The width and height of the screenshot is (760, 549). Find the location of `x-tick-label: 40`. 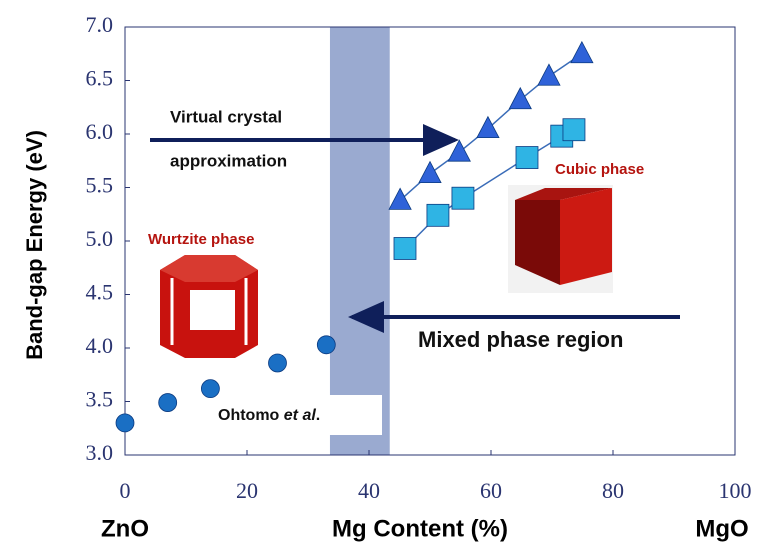

x-tick-label: 40 is located at coordinates (369, 490).